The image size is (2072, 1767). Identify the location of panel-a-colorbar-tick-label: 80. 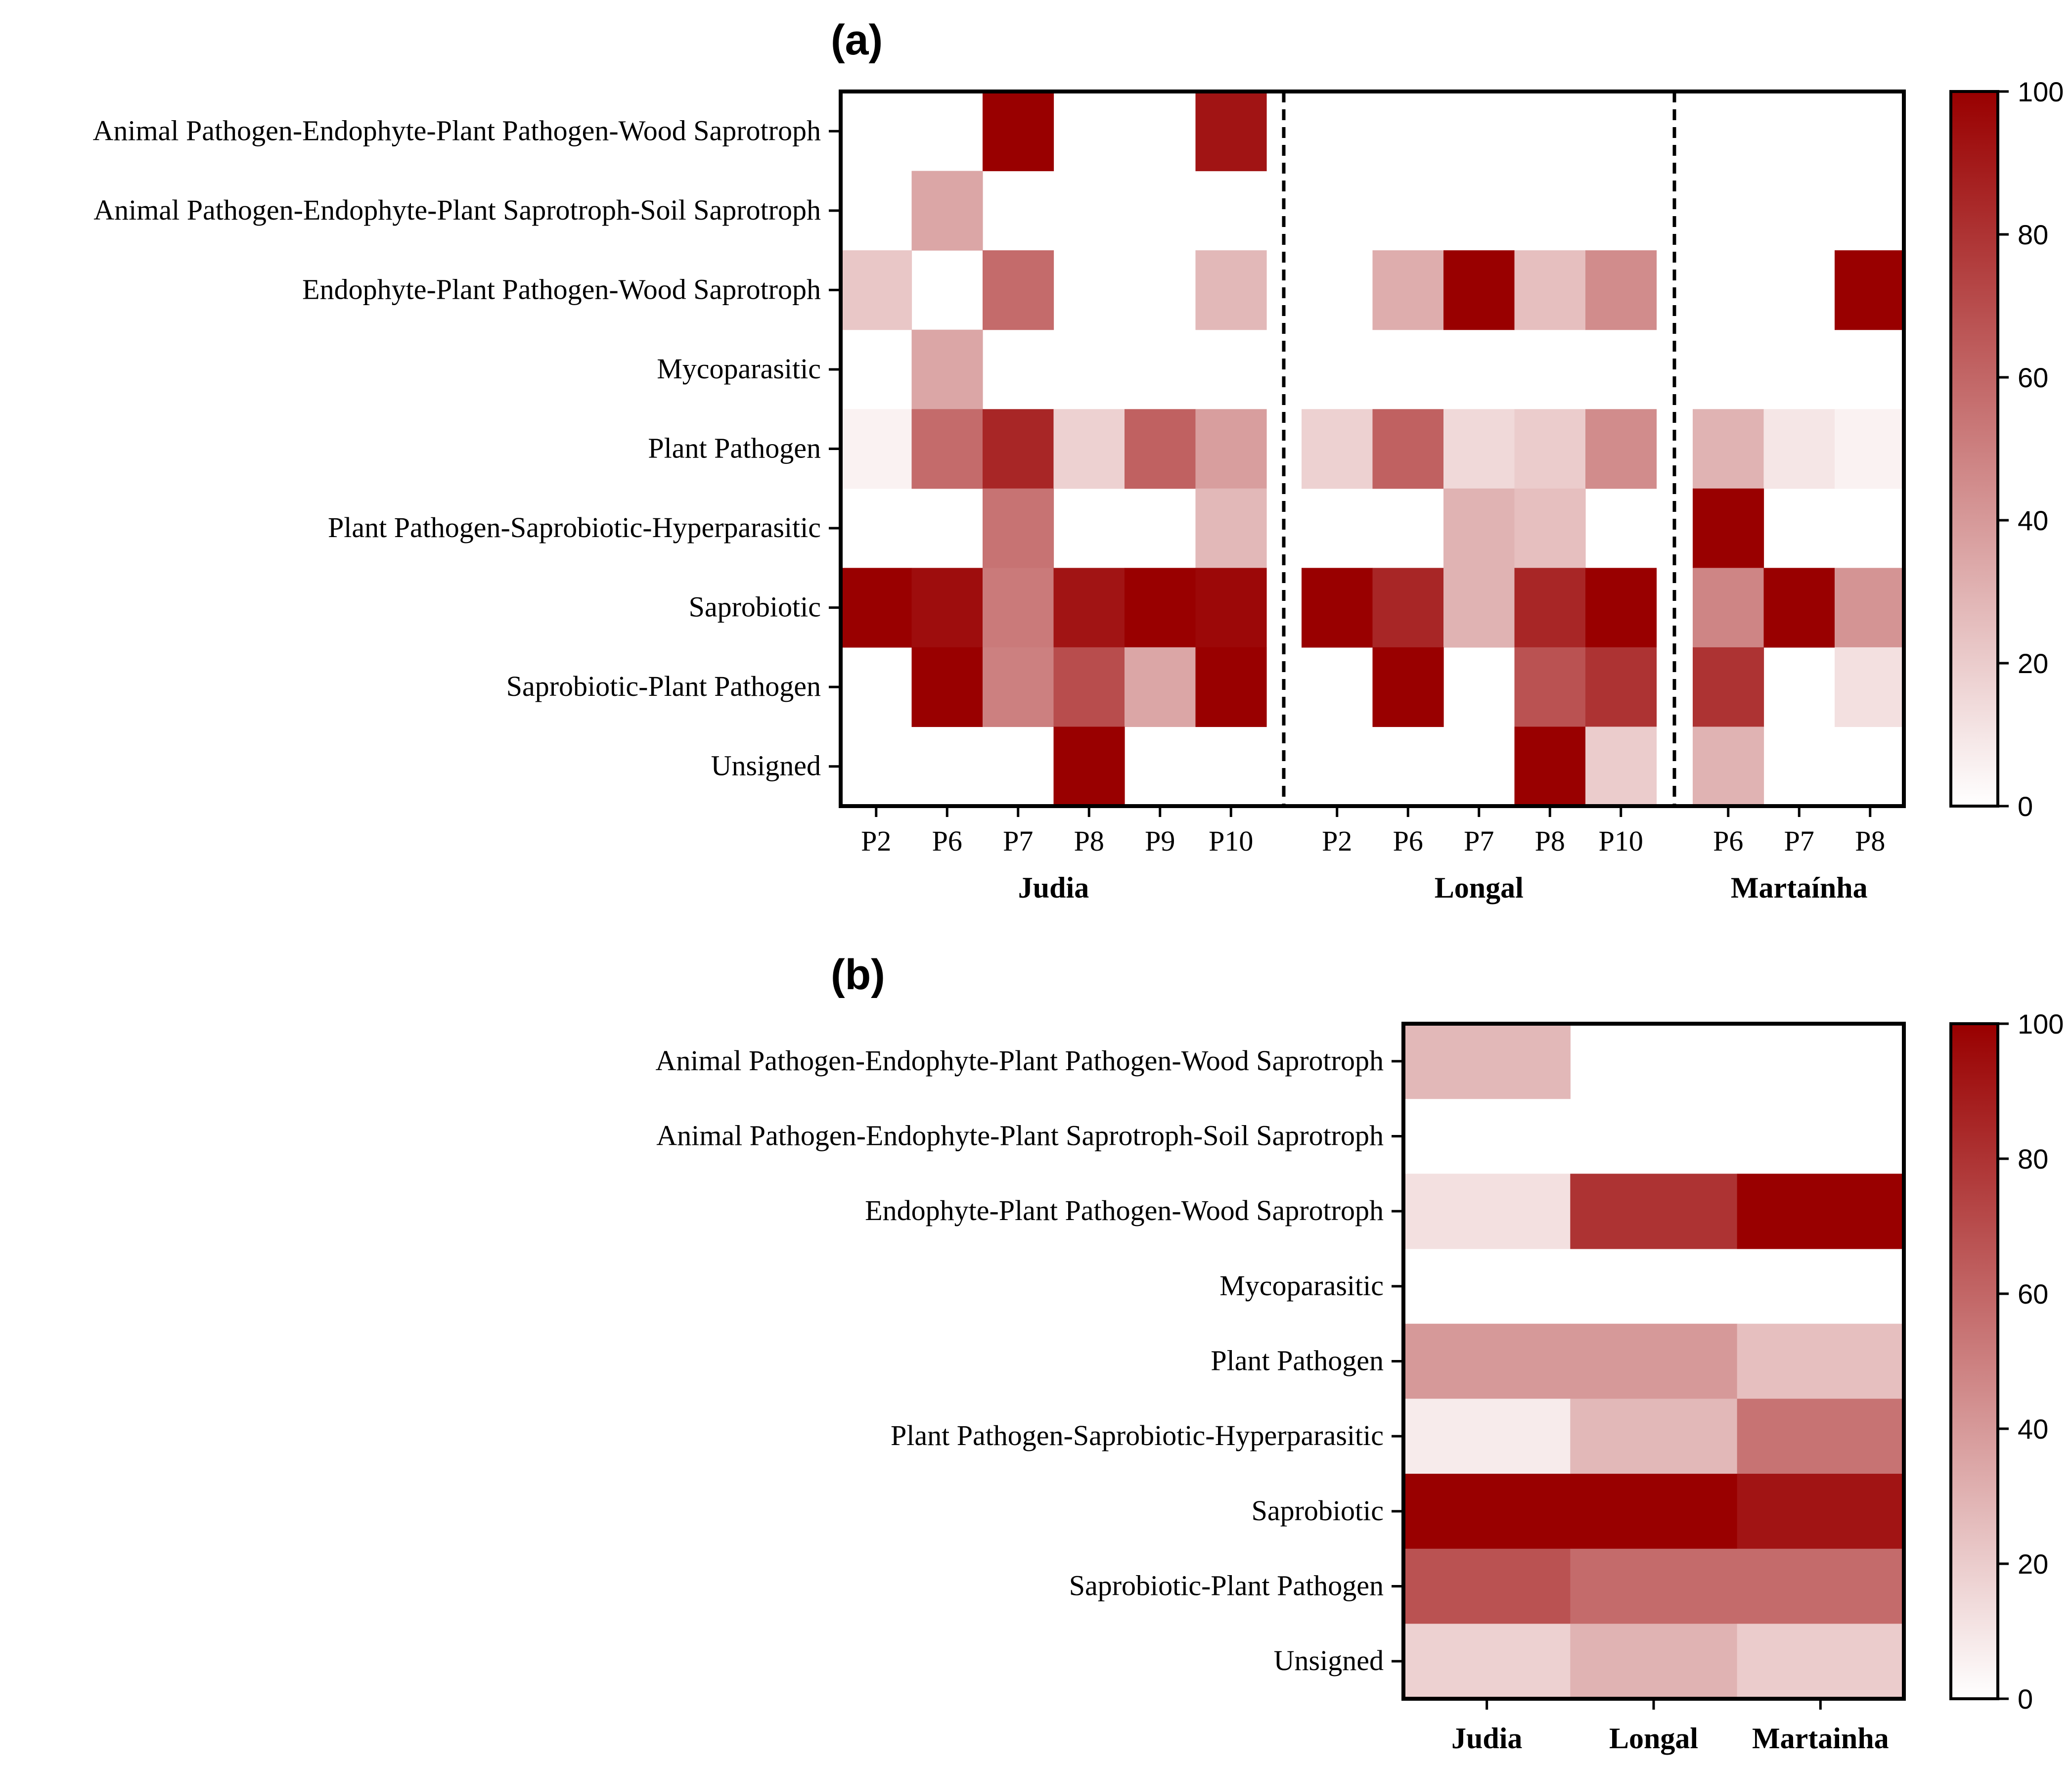
(2033, 234).